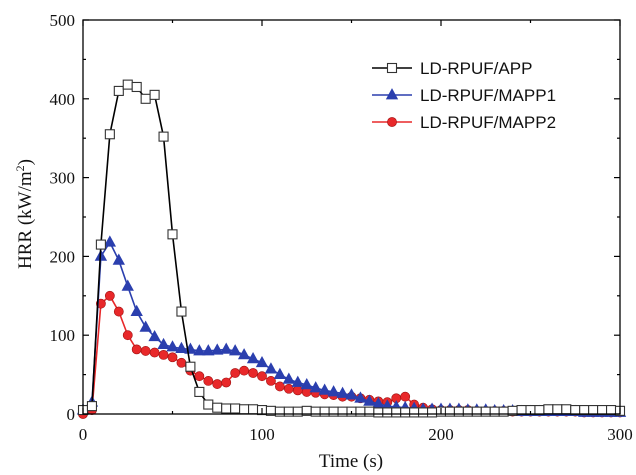 Image resolution: width=636 pixels, height=475 pixels. I want to click on x-tick-label: 0, so click(83, 434).